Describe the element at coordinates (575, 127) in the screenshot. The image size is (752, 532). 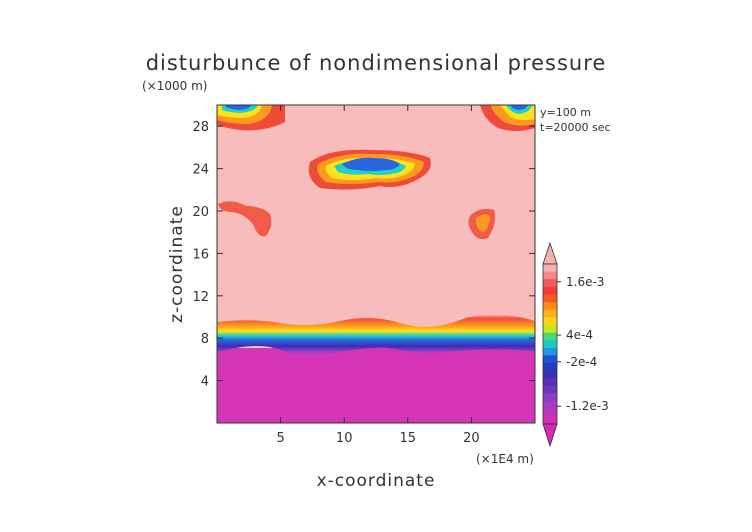
I see `annotation-t: t=20000 sec` at that location.